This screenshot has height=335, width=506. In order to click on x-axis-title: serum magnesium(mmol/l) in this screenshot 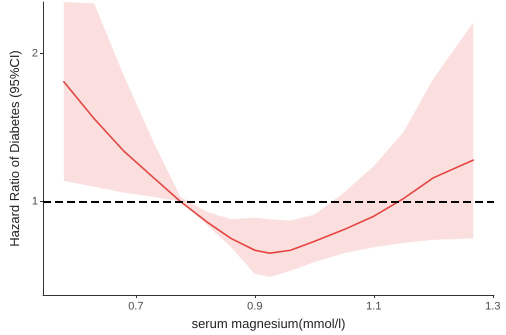, I will do `click(269, 323)`.